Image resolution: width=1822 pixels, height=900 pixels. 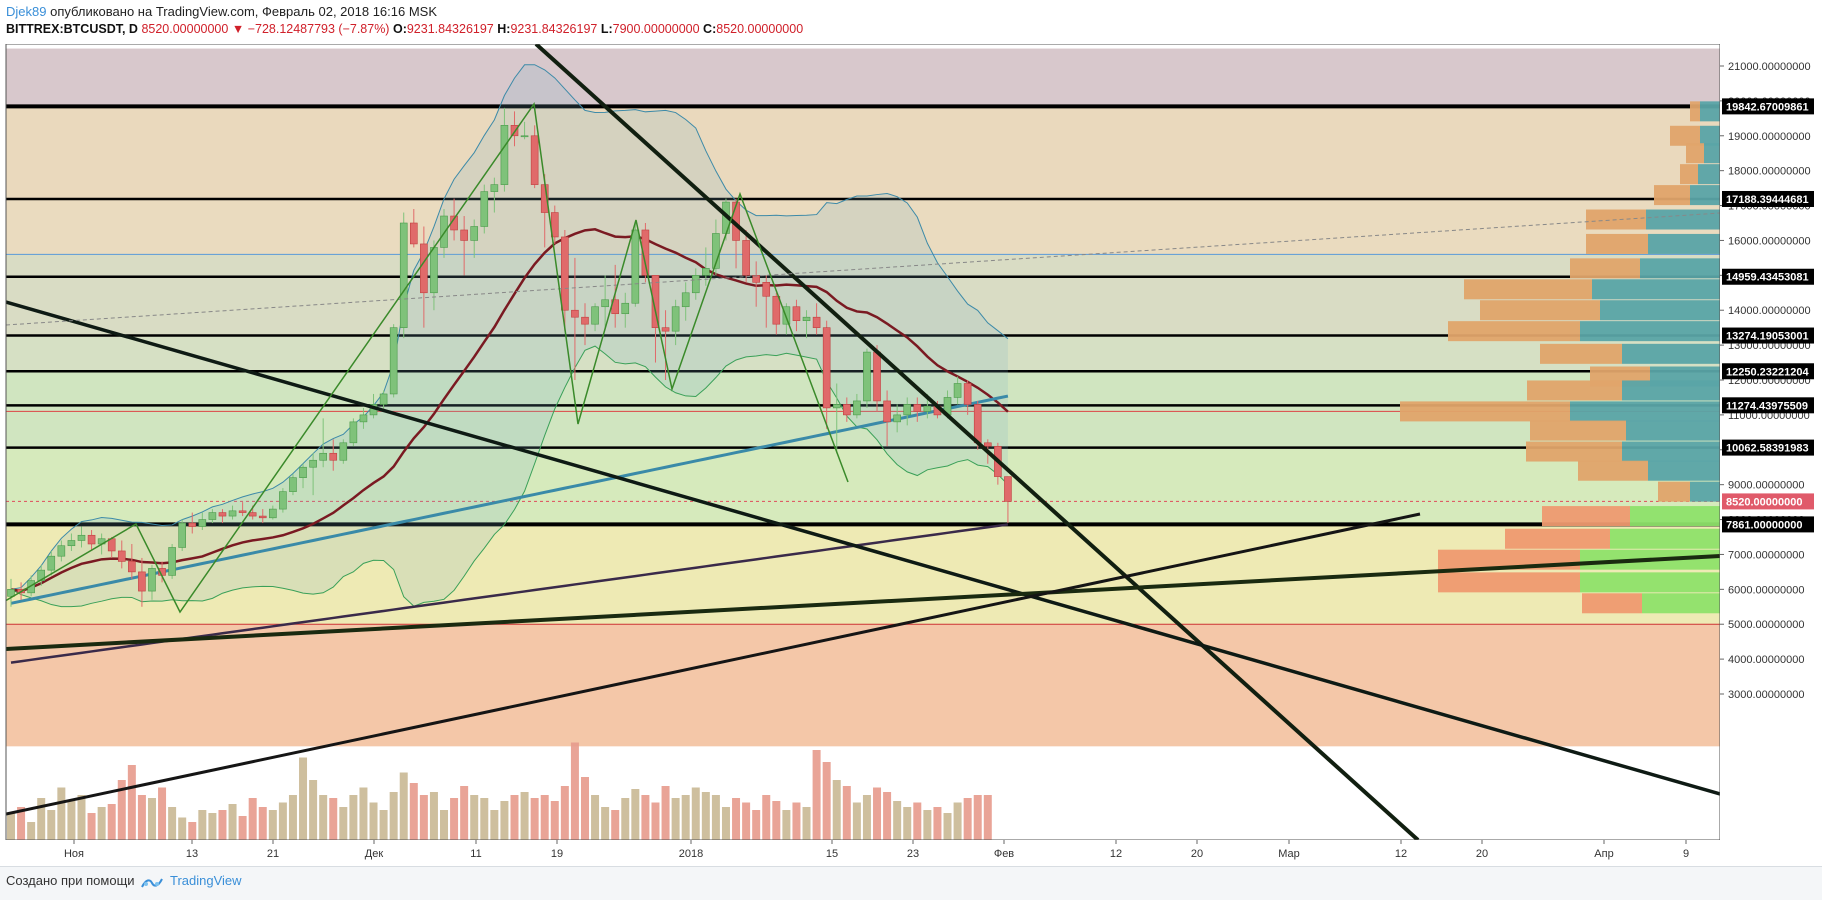 What do you see at coordinates (206, 880) in the screenshot?
I see `tradingview-link: TradingView` at bounding box center [206, 880].